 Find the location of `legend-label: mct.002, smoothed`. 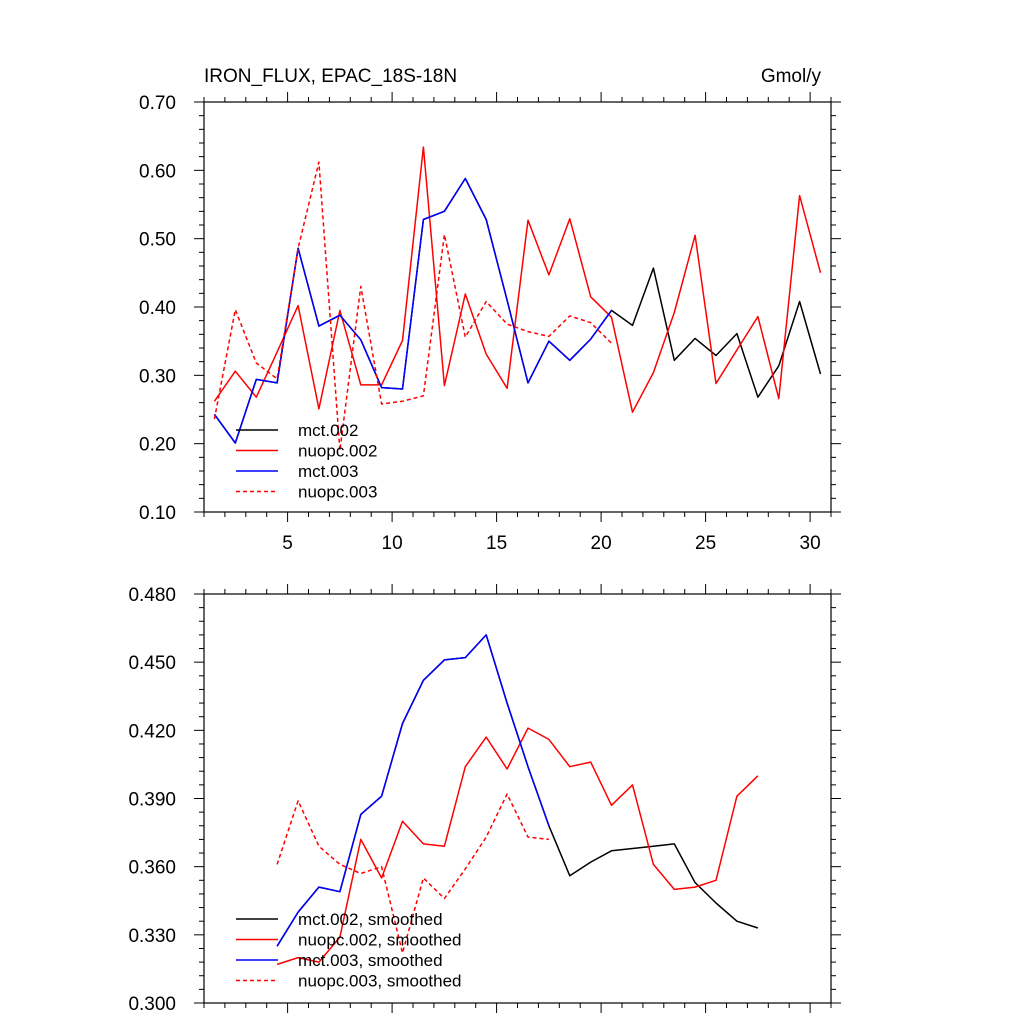

legend-label: mct.002, smoothed is located at coordinates (370, 919).